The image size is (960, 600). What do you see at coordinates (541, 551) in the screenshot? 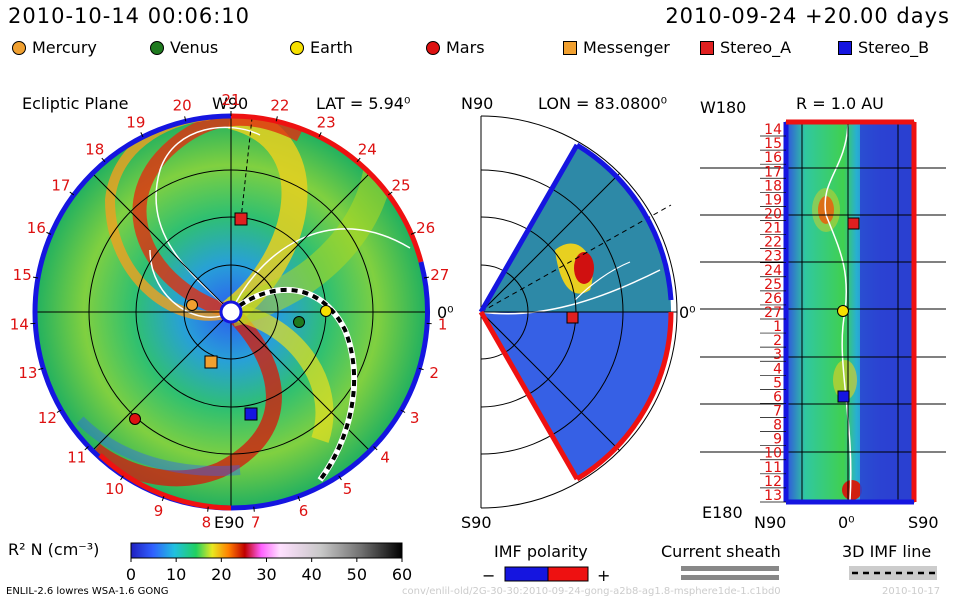
I see `imf-polarity-label: IMF polarity` at bounding box center [541, 551].